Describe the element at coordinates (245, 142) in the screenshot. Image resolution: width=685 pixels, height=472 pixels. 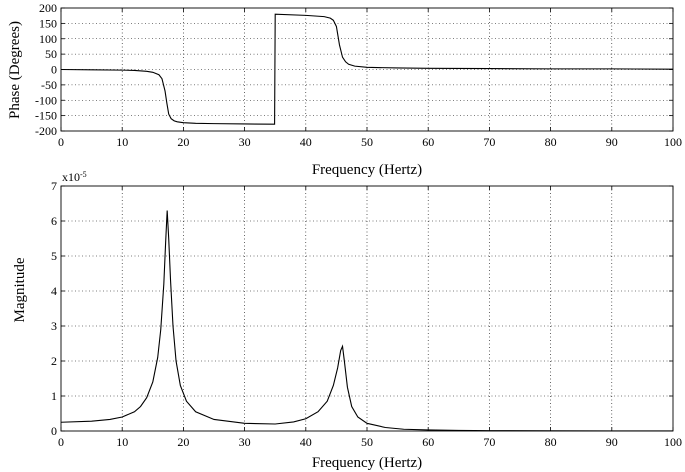
I see `phase-x-tick-label: 30` at that location.